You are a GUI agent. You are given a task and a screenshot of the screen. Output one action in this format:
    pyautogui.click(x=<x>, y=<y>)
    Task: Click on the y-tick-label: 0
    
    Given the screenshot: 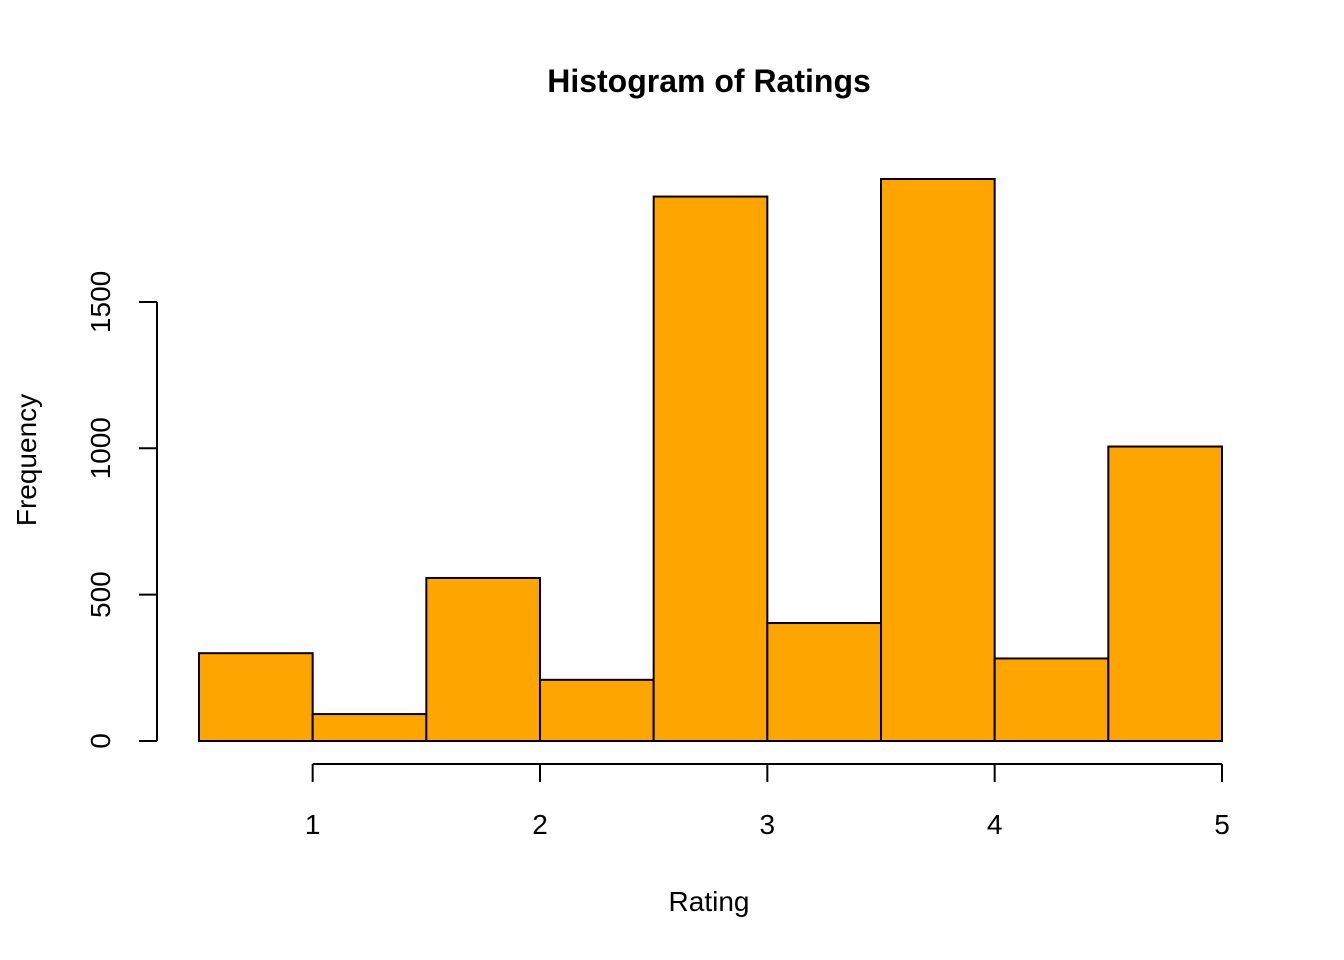 What is the action you would take?
    pyautogui.click(x=100, y=741)
    